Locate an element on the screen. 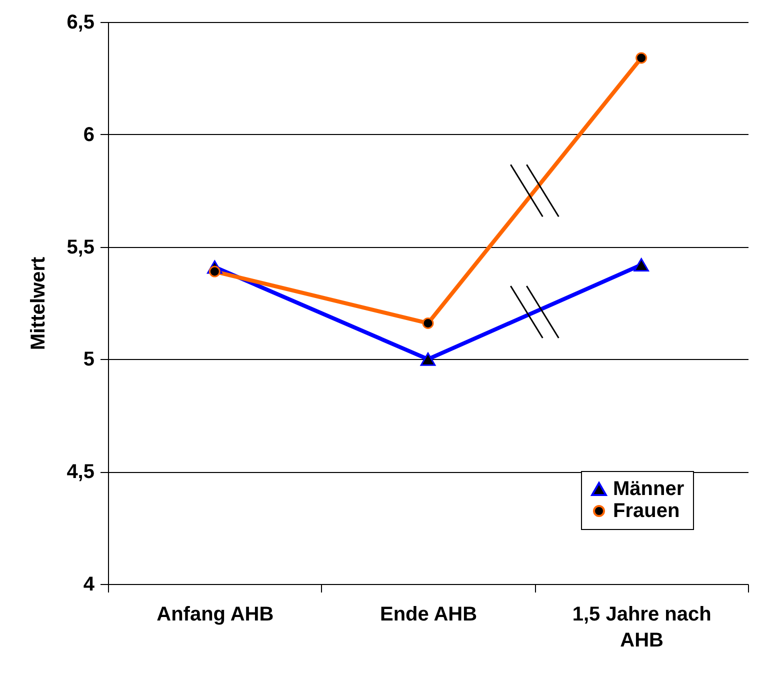 This screenshot has height=679, width=760. legend-label: Männer is located at coordinates (648, 489).